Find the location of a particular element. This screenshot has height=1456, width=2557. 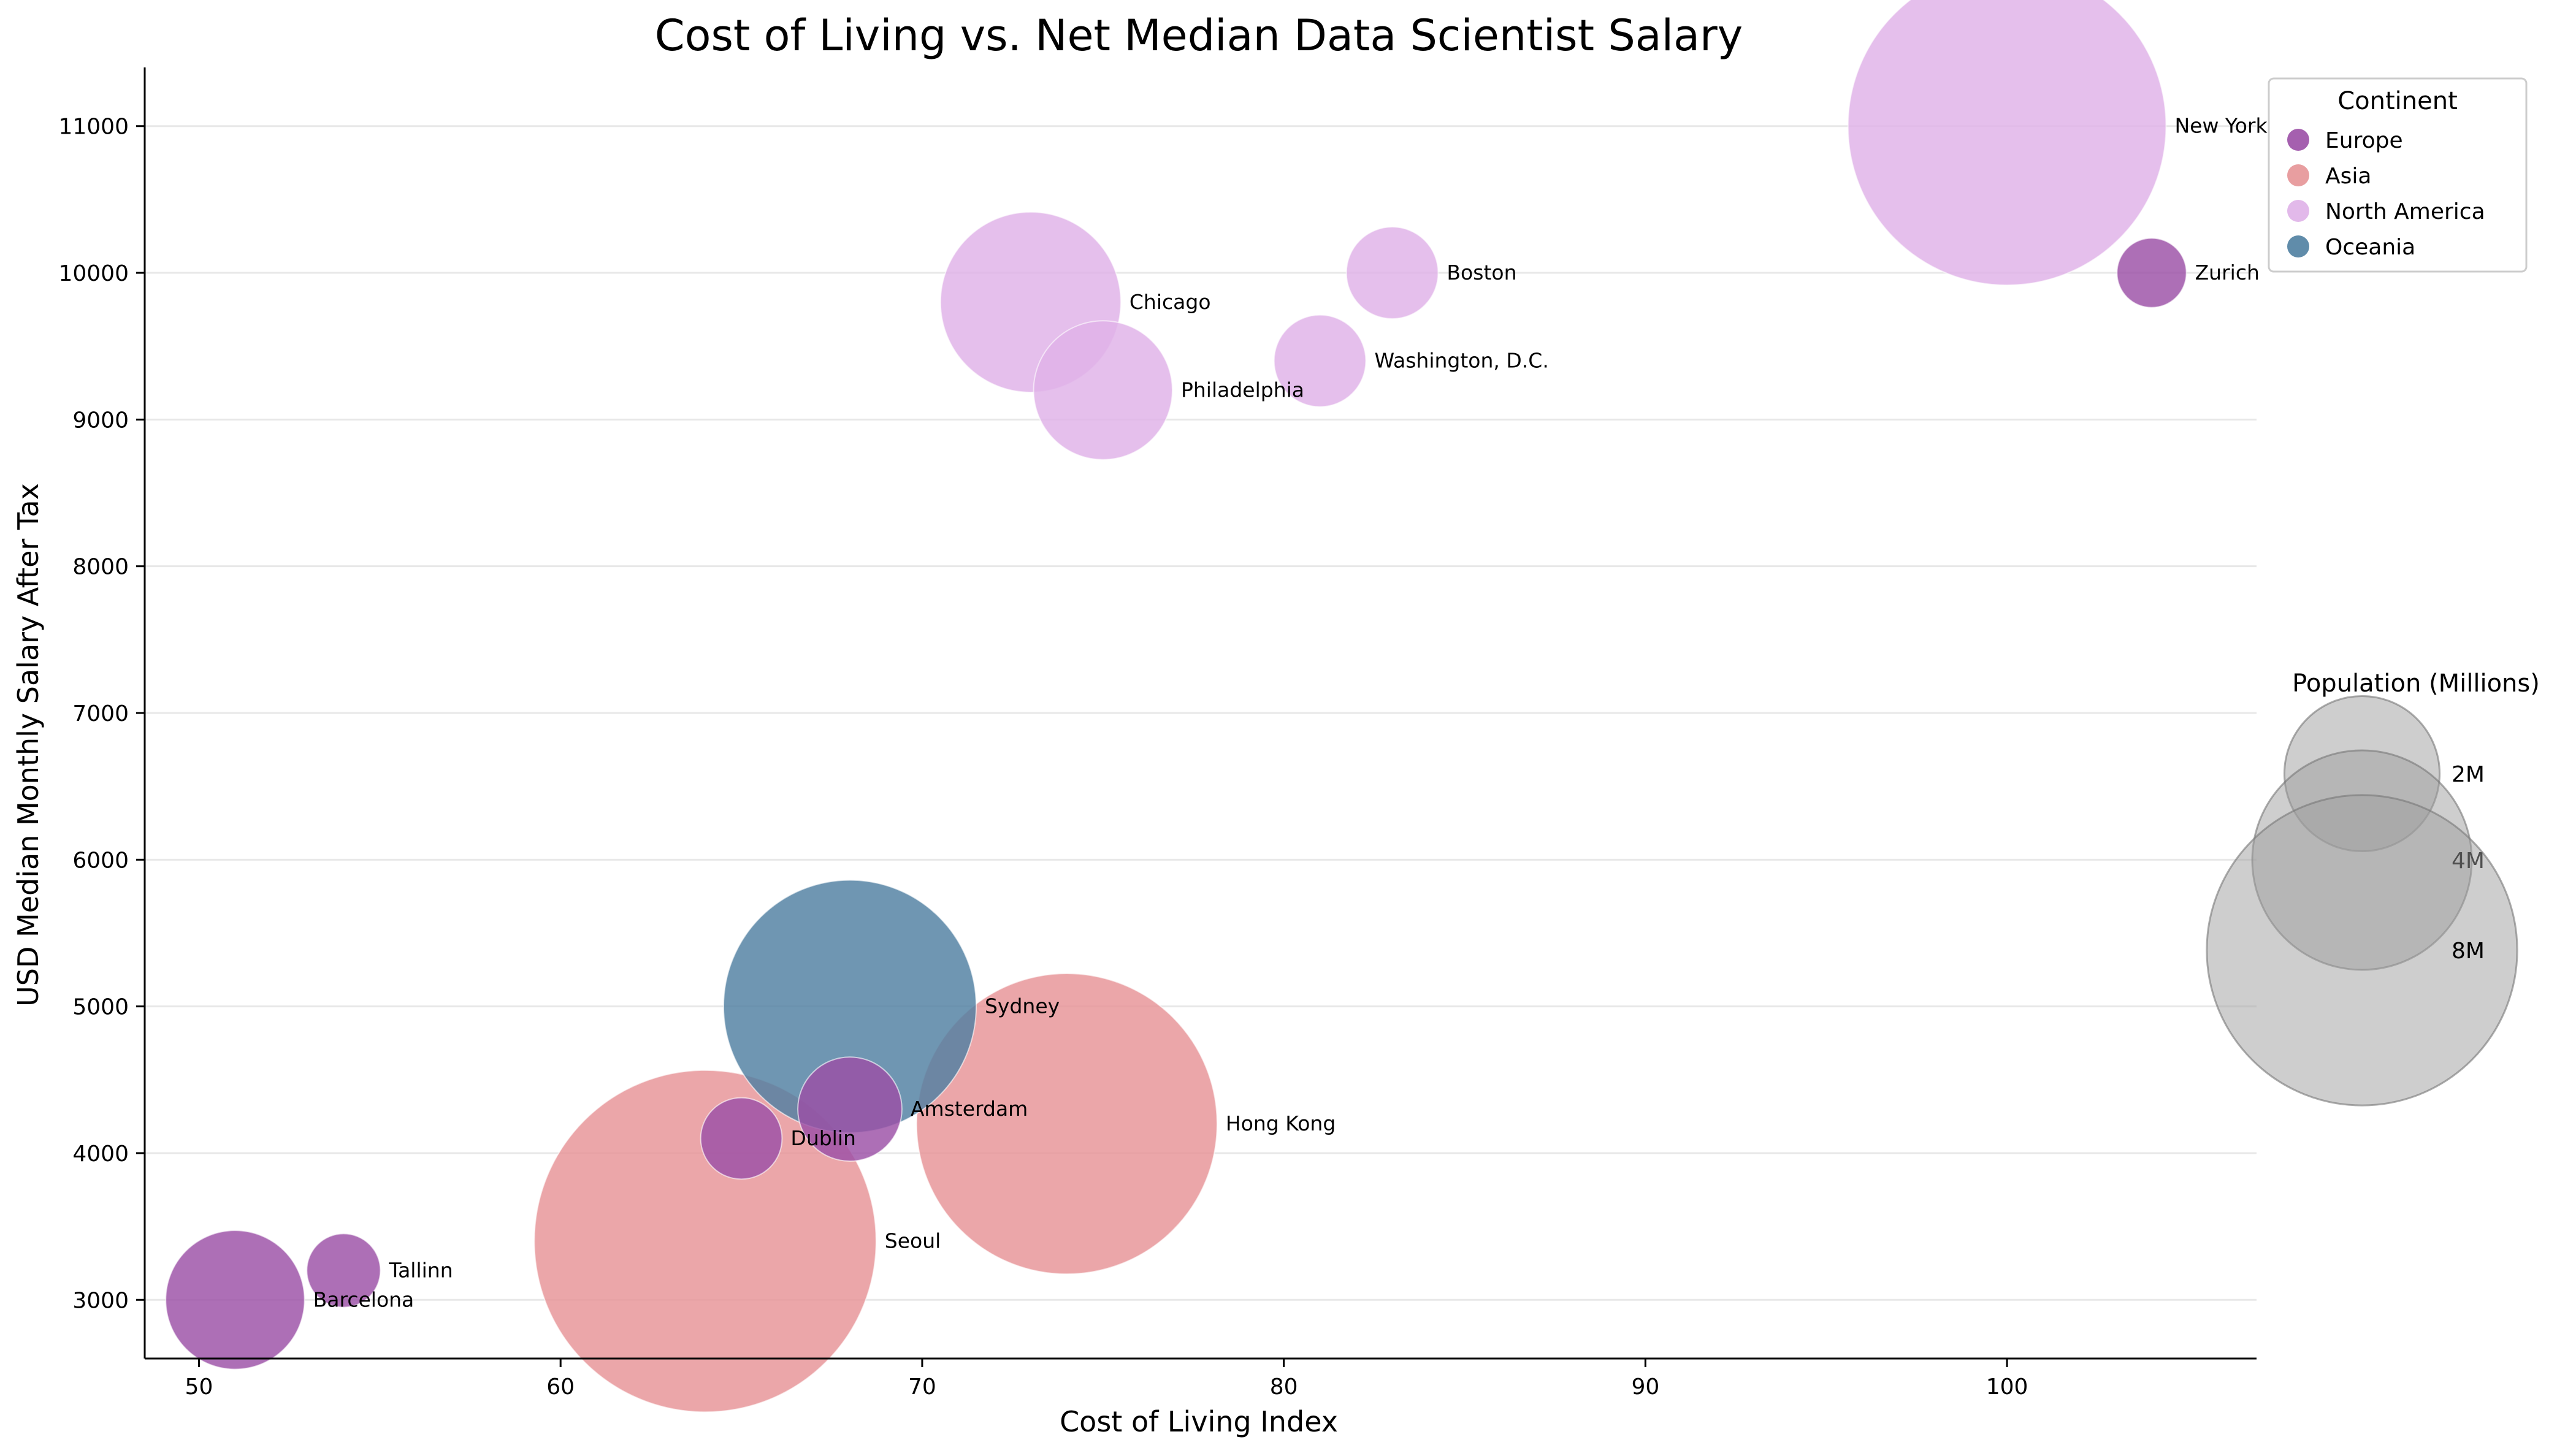

point-label-boston: Boston is located at coordinates (1482, 272).